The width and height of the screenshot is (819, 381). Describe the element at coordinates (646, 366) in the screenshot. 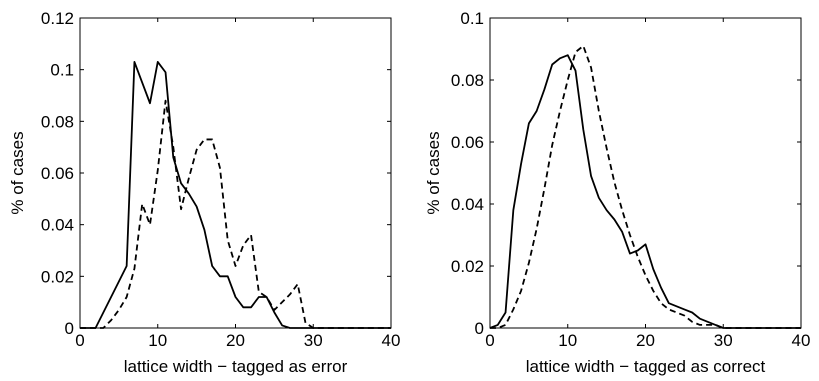

I see `right-x-axis-label: lattice width − tagged as correct` at that location.